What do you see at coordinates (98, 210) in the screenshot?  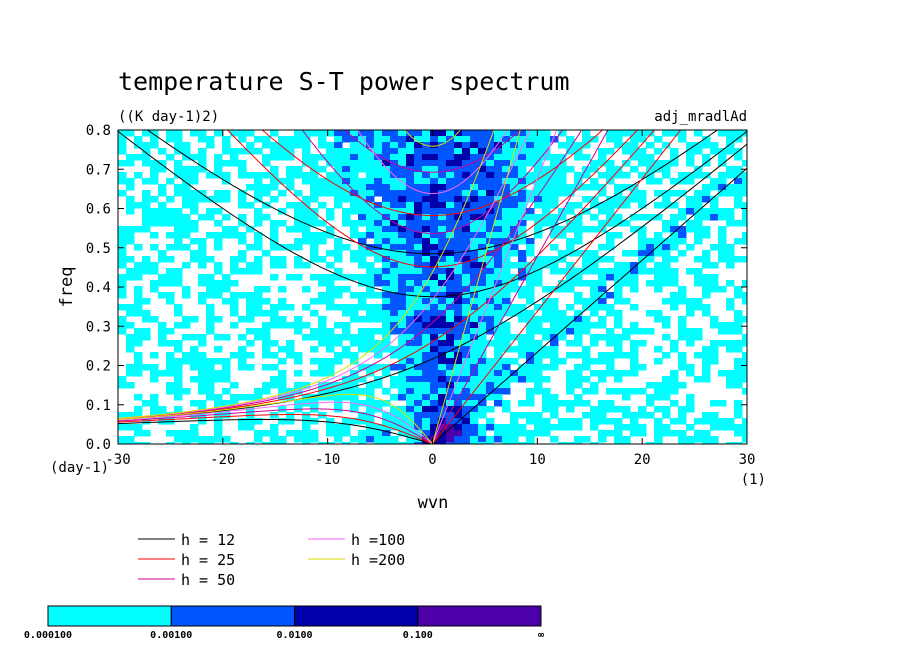 I see `y-tick-label: 0.6` at bounding box center [98, 210].